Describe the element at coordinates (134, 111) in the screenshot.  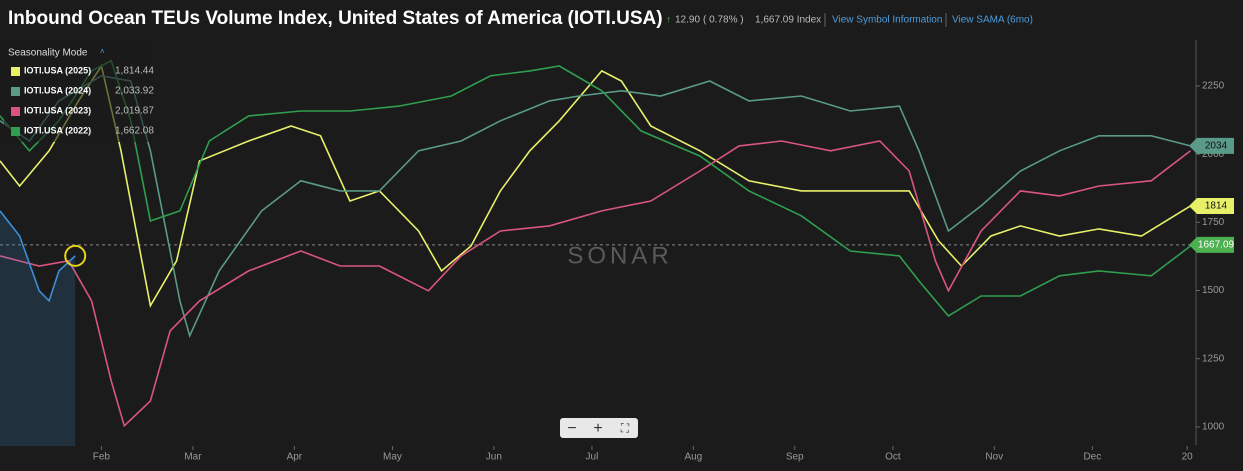
I see `legend-value: 2,019.87` at that location.